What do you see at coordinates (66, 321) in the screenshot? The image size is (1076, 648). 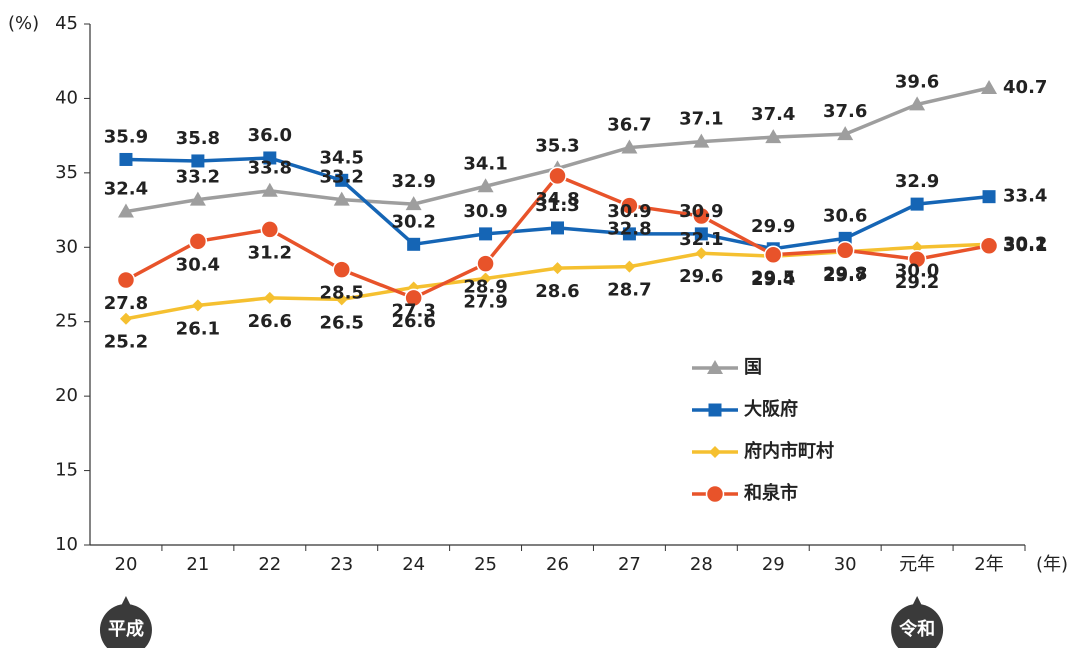 I see `y-tick-label: 25` at bounding box center [66, 321].